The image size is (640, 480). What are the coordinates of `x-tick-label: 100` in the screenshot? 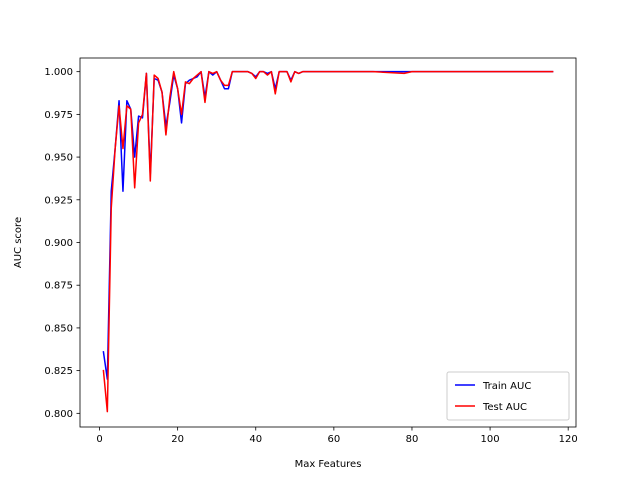 It's located at (490, 439).